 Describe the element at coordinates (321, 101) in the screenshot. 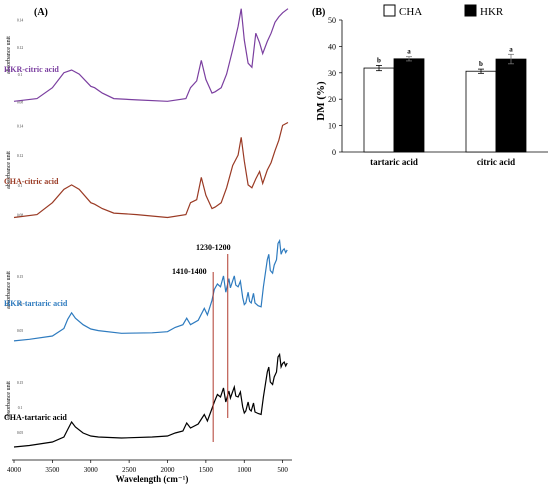

I see `y-axis-label: DM (%)` at that location.